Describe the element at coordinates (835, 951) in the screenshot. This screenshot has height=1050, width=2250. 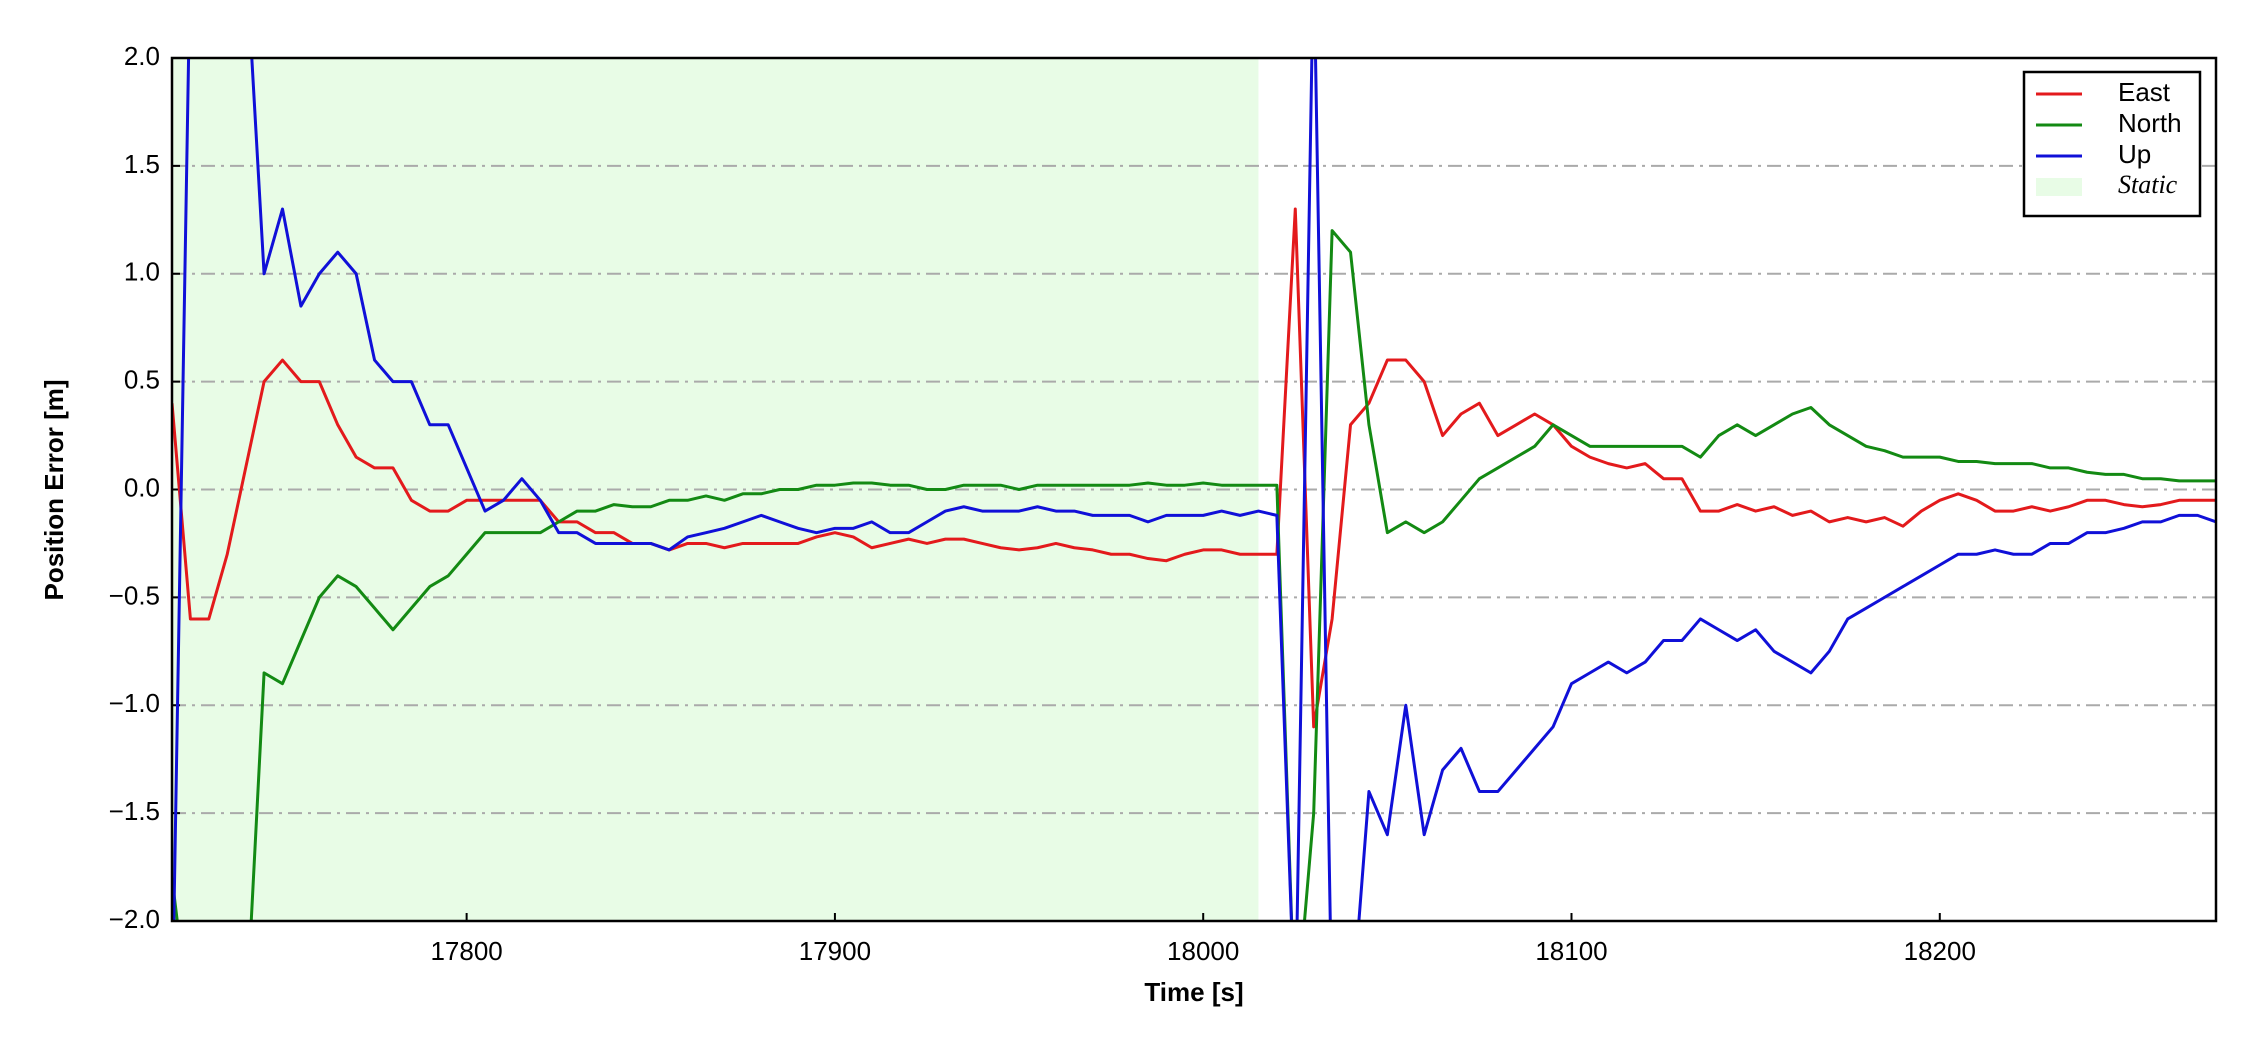
I see `x-tick-label: 17900` at that location.